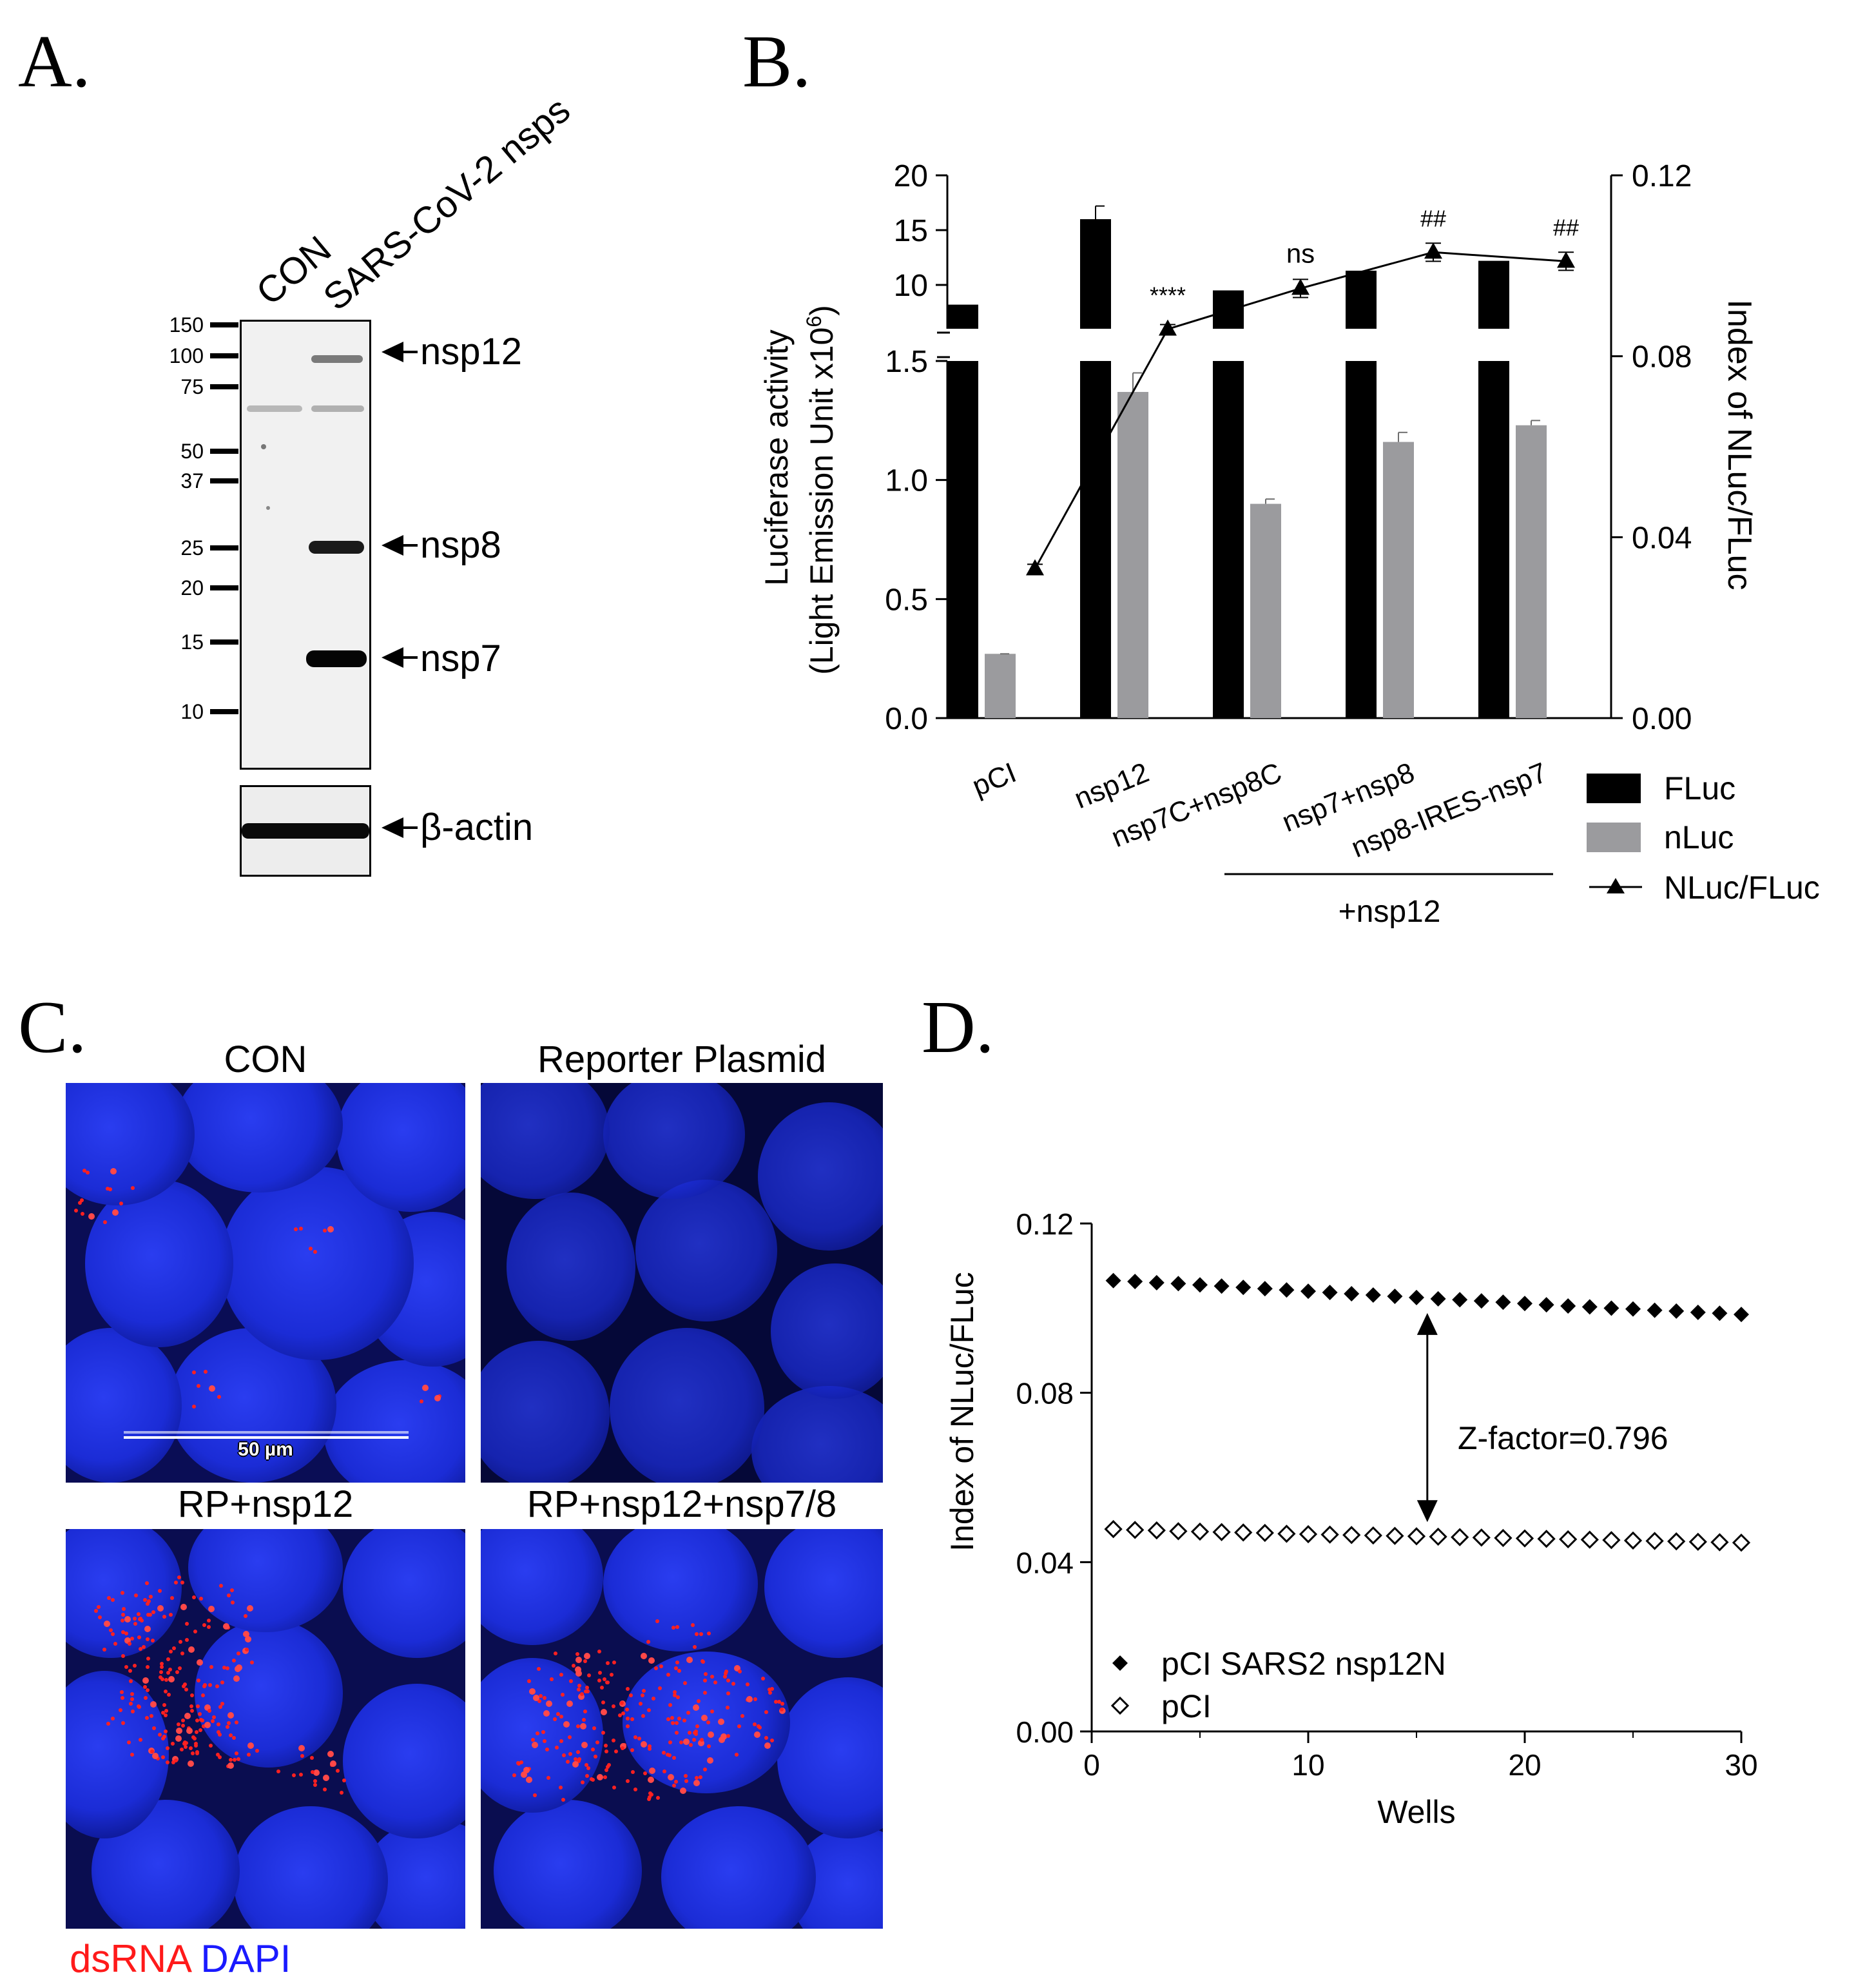  What do you see at coordinates (224, 356) in the screenshot?
I see `mw-tick` at bounding box center [224, 356].